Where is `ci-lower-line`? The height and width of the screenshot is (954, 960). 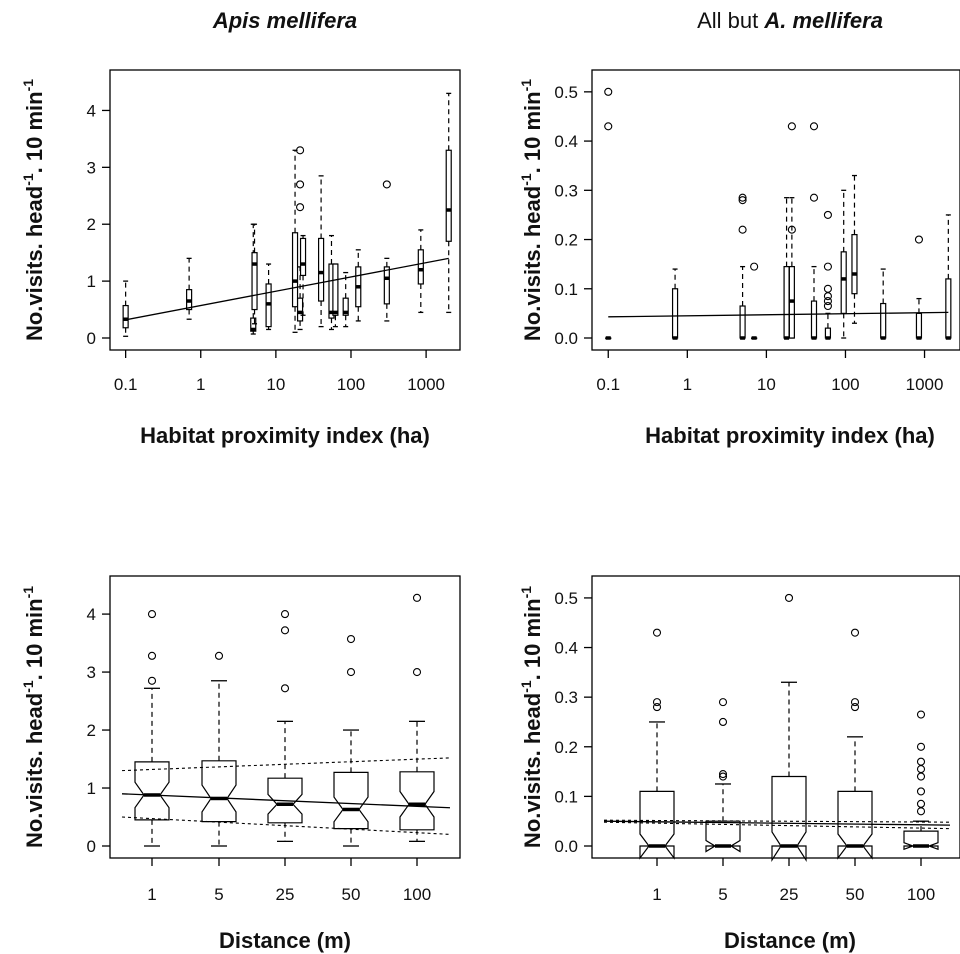 ci-lower-line is located at coordinates (777, 825).